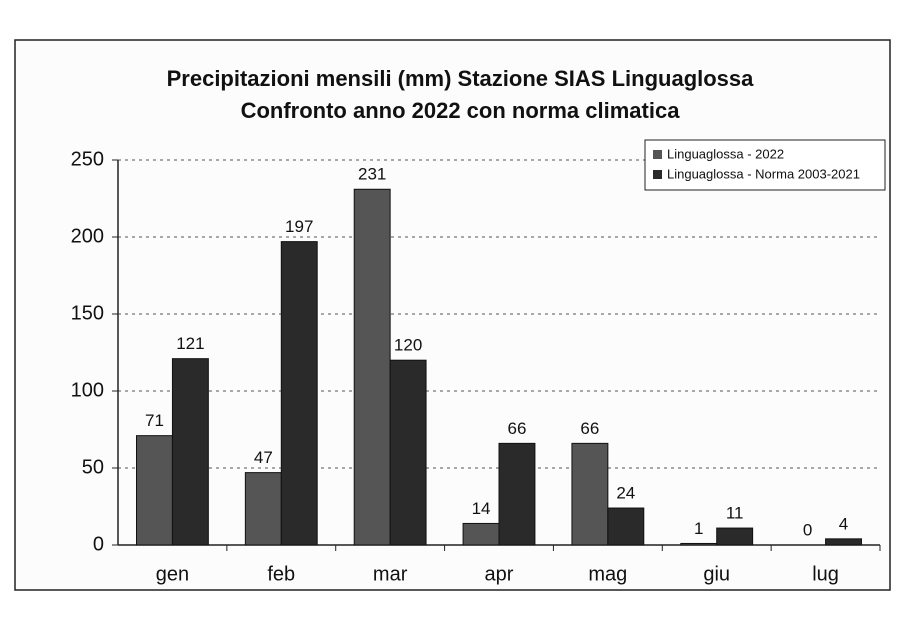 Image resolution: width=905 pixels, height=620 pixels. Describe the element at coordinates (461, 110) in the screenshot. I see `chart-subtitle: Confronto anno 2022 con norma climatica` at that location.